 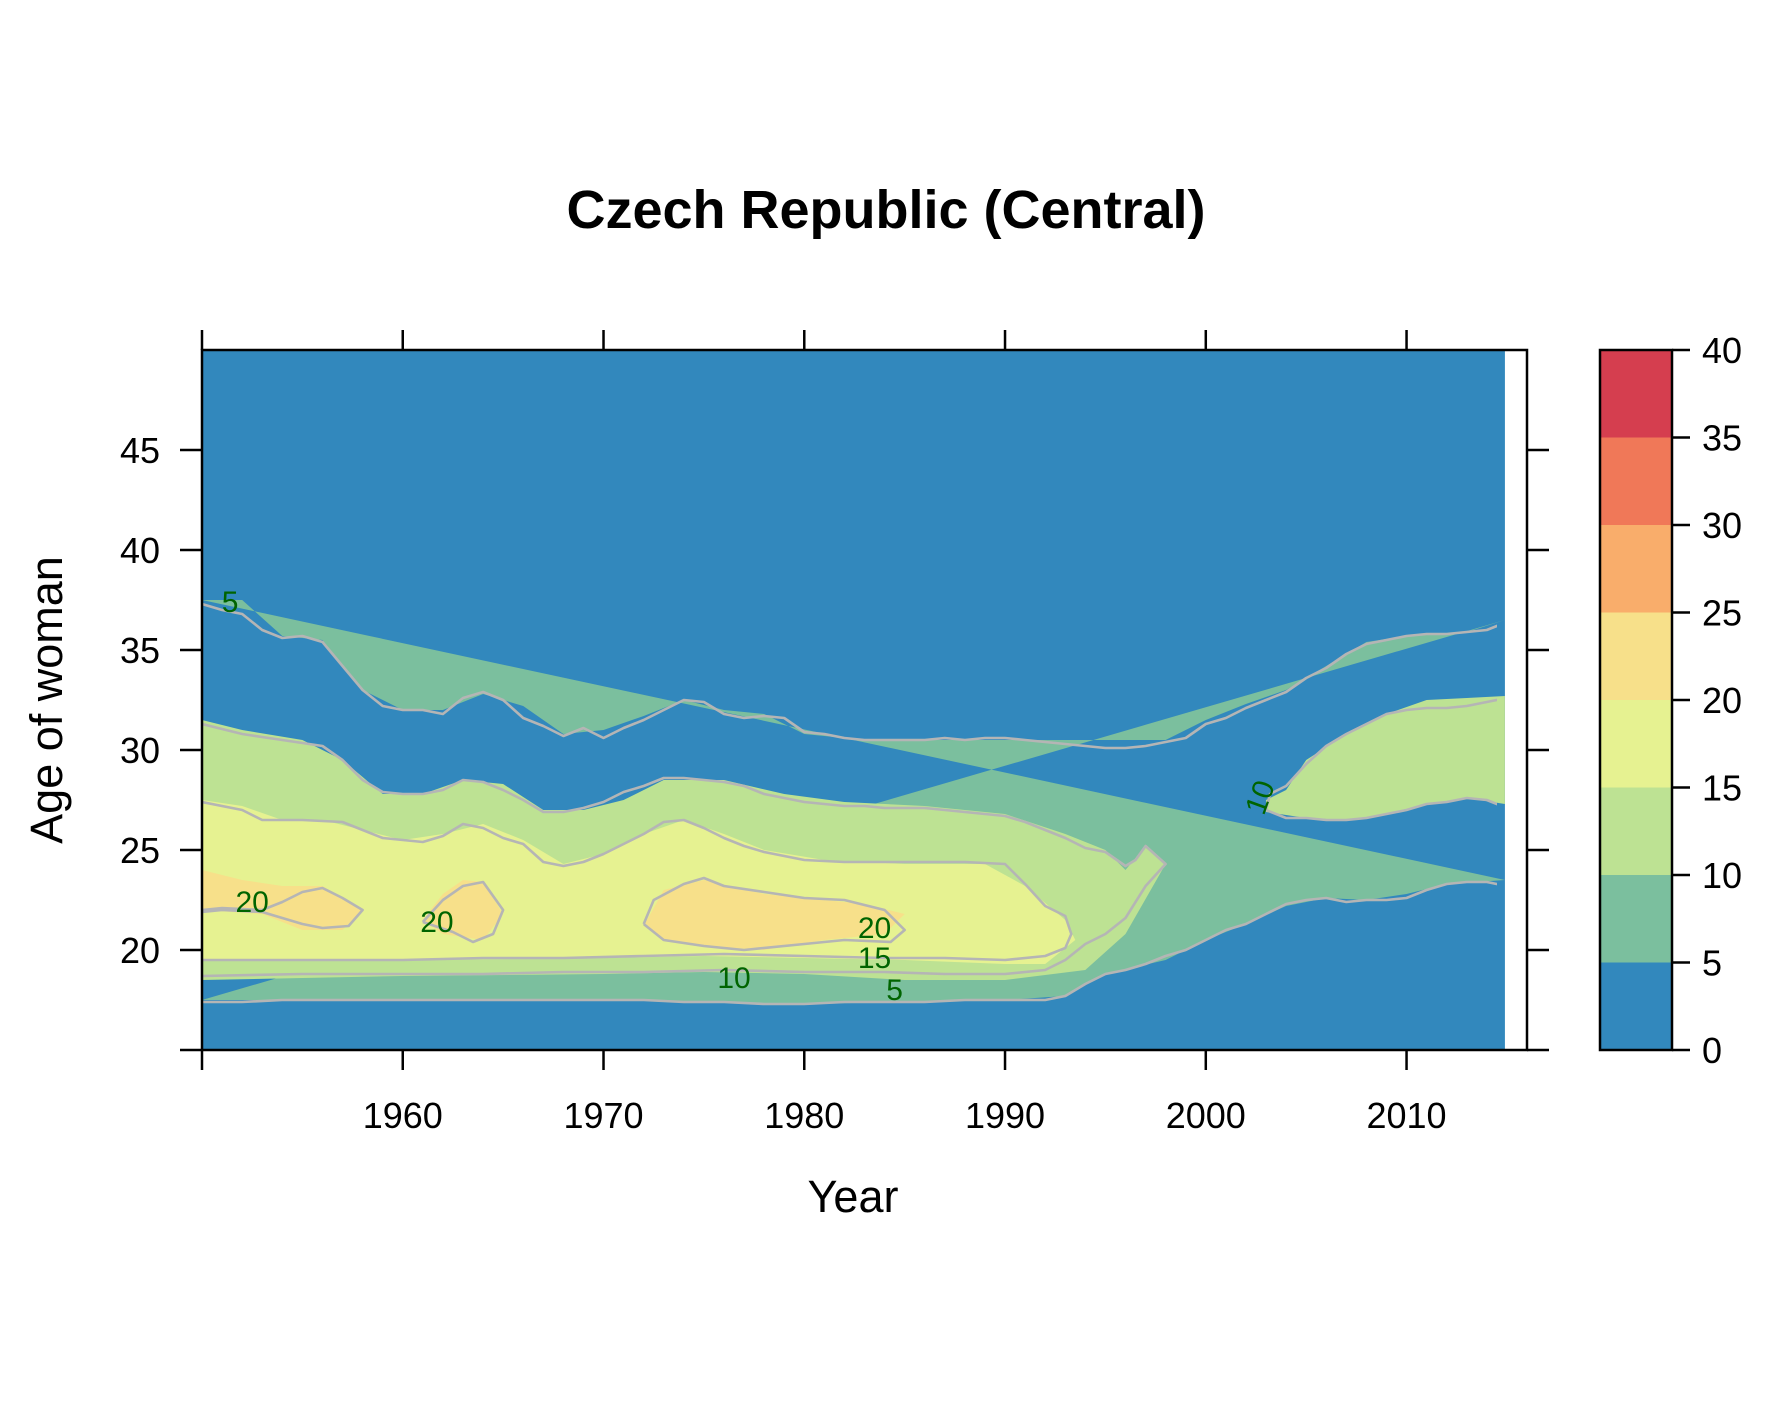 I want to click on legend-tick-label: 10, so click(x=1722, y=875).